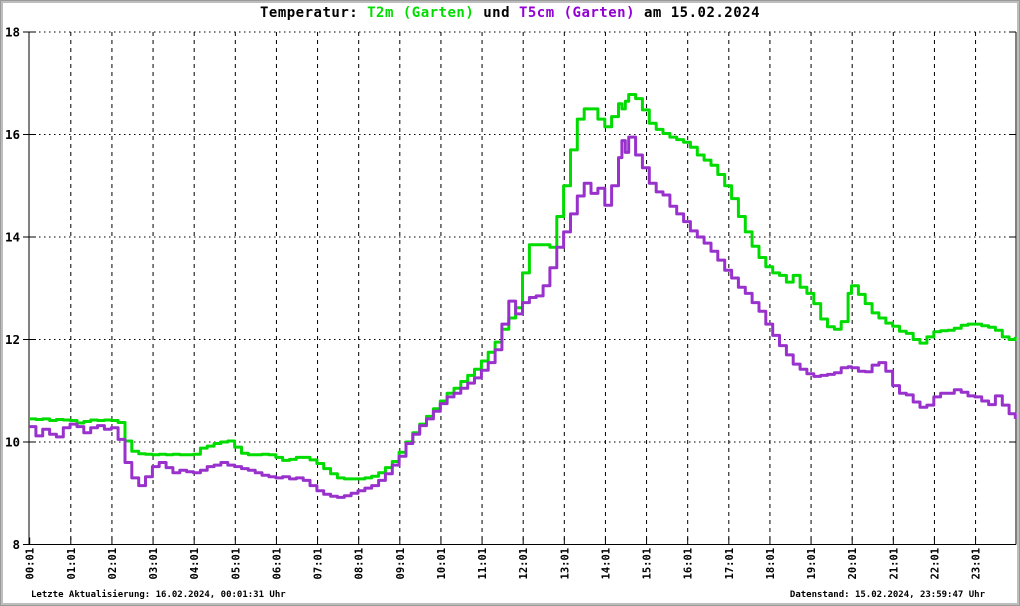 This screenshot has height=606, width=1020. Describe the element at coordinates (154, 564) in the screenshot. I see `x-tick-label: 03:01` at that location.